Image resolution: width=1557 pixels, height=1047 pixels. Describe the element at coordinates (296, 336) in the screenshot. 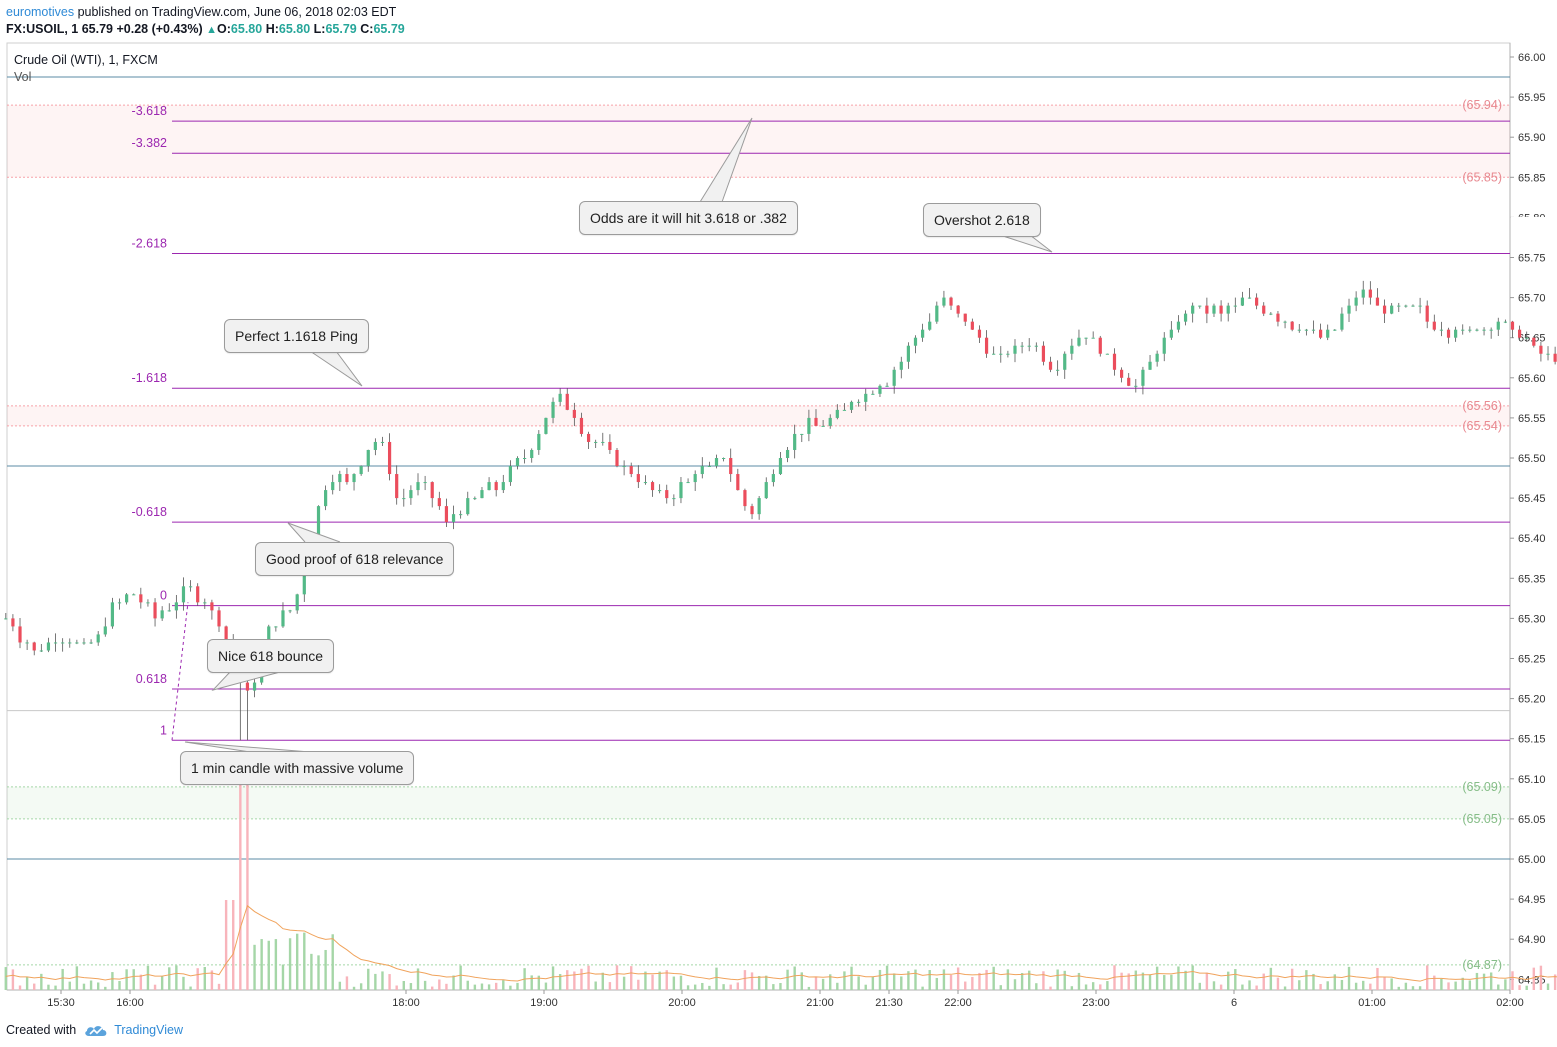

I see `annotation-perfect-ping: Perfect 1.1618 Ping` at that location.